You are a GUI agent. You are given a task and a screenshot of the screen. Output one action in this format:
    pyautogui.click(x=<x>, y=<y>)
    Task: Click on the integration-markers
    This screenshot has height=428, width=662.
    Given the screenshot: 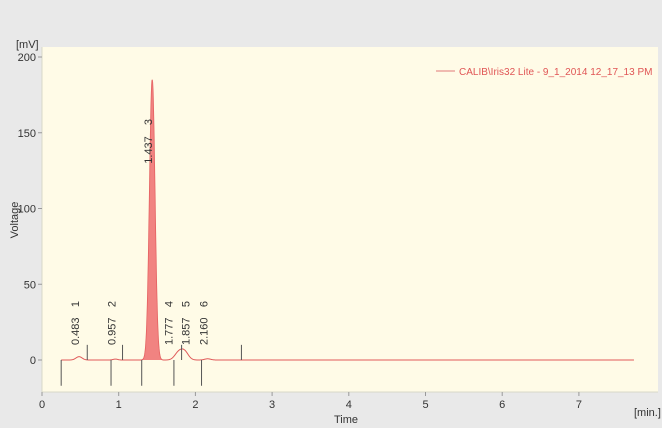 What is the action you would take?
    pyautogui.click(x=151, y=365)
    